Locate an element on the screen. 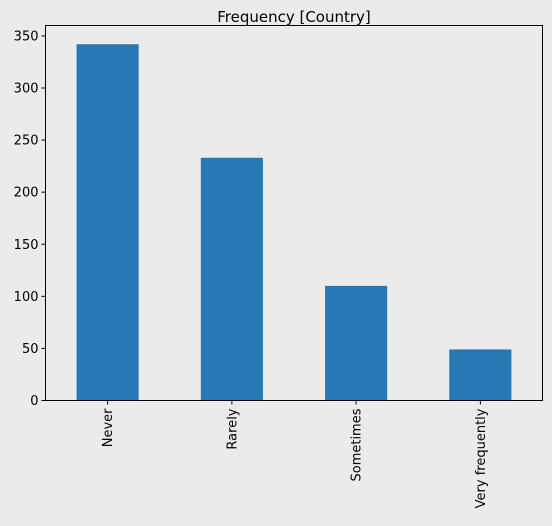  y-tick-label: 100 is located at coordinates (26, 297).